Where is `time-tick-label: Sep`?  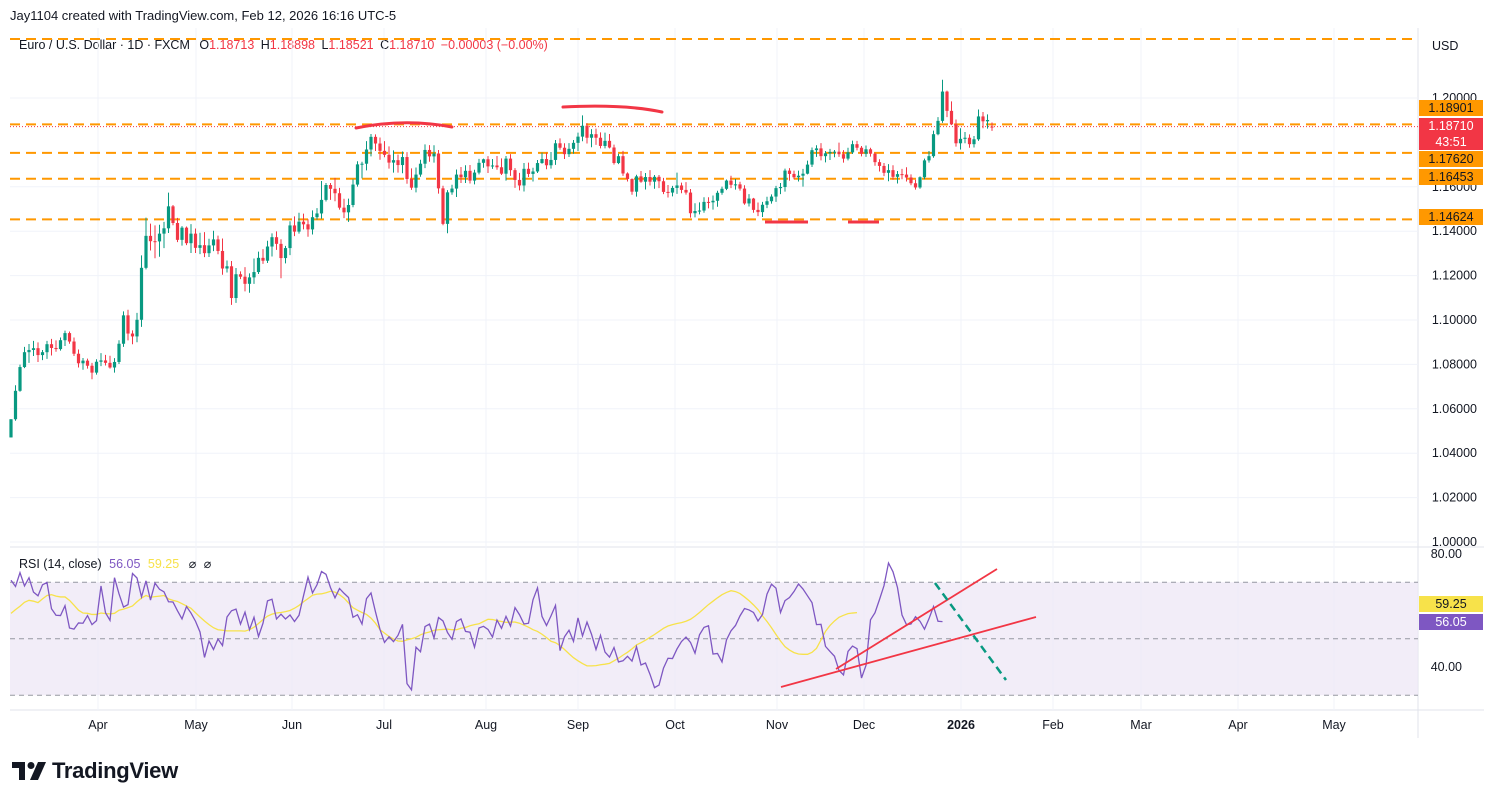
time-tick-label: Sep is located at coordinates (578, 725).